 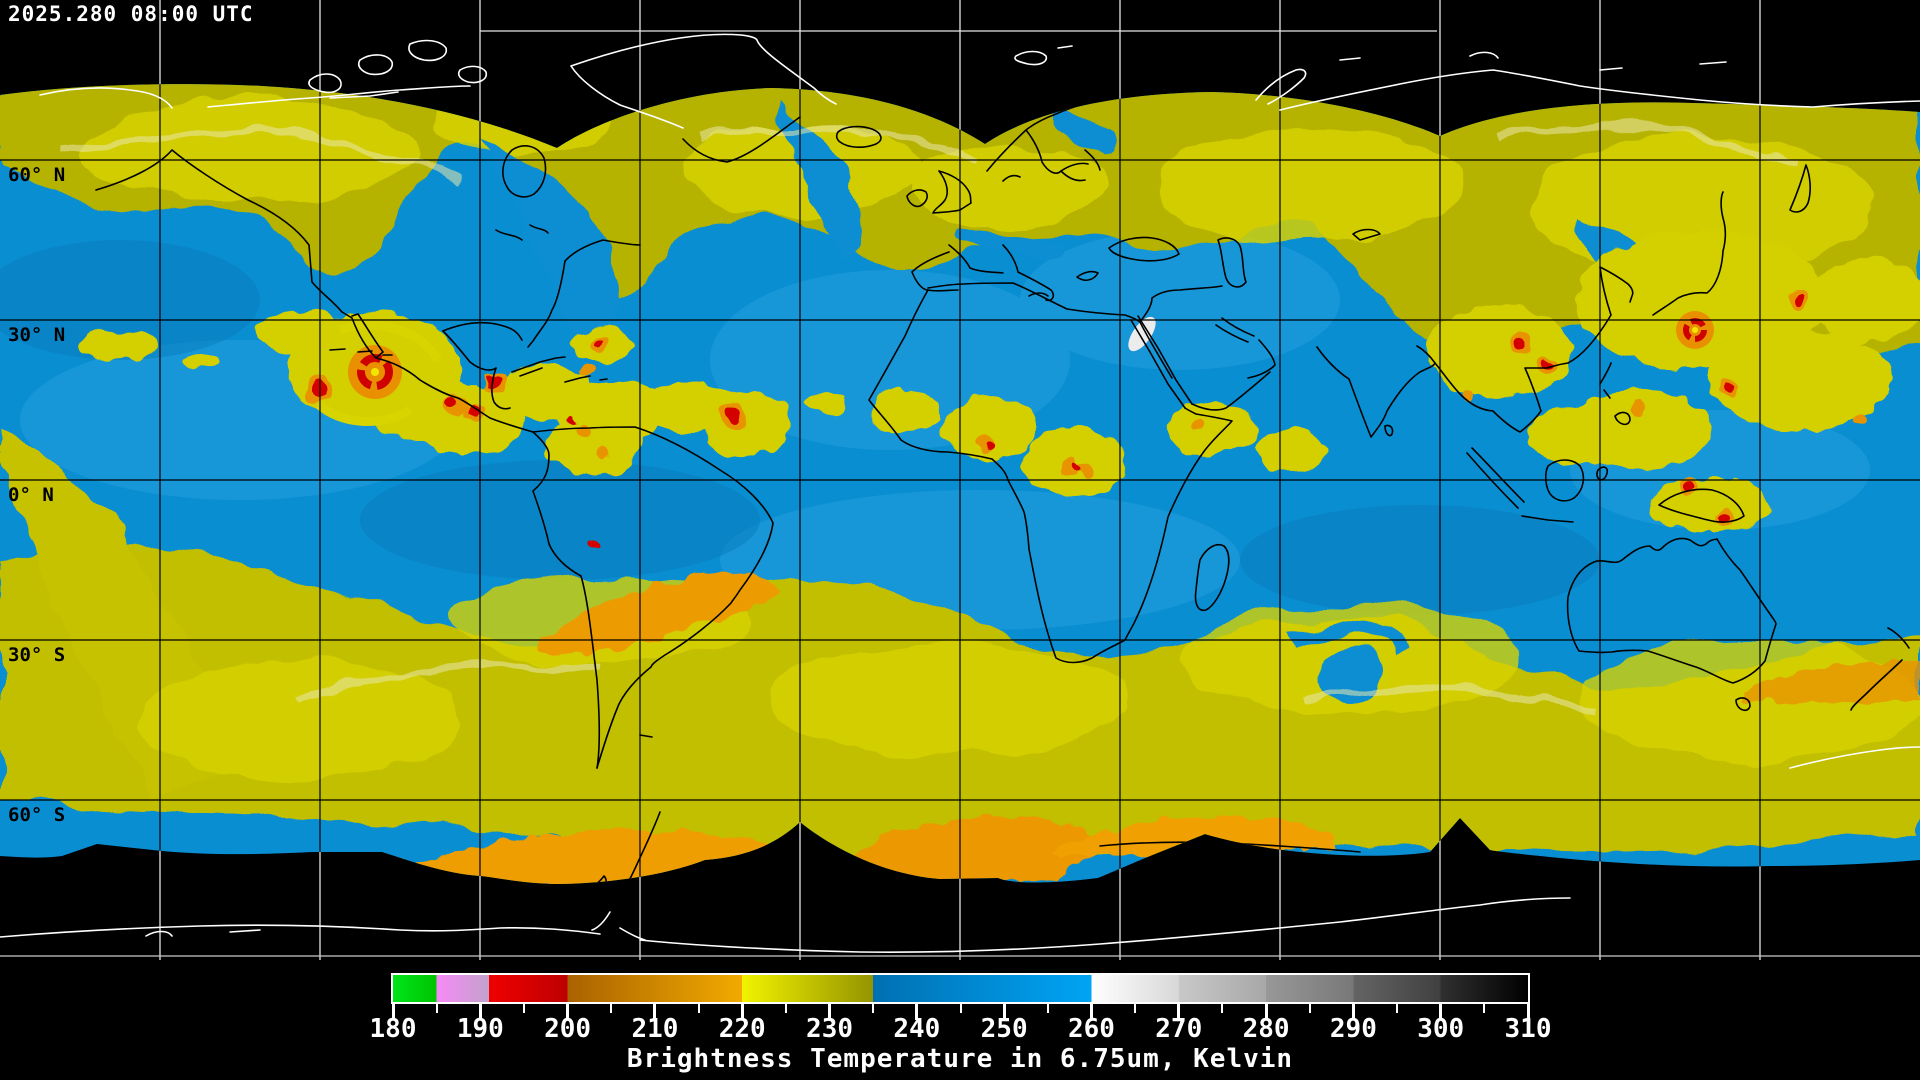 What do you see at coordinates (917, 1029) in the screenshot?
I see `colorbar-tick-label: 240` at bounding box center [917, 1029].